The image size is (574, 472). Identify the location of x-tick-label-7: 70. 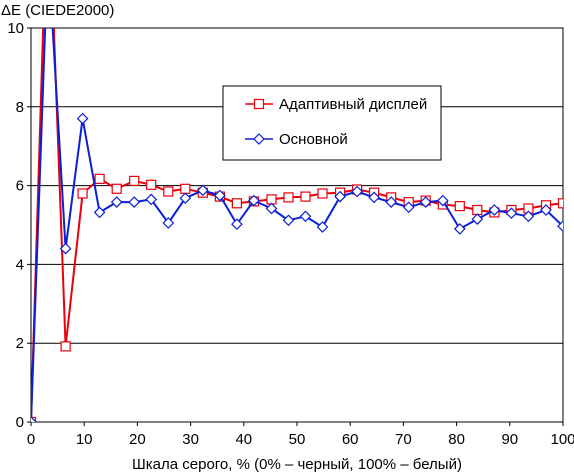
(403, 439).